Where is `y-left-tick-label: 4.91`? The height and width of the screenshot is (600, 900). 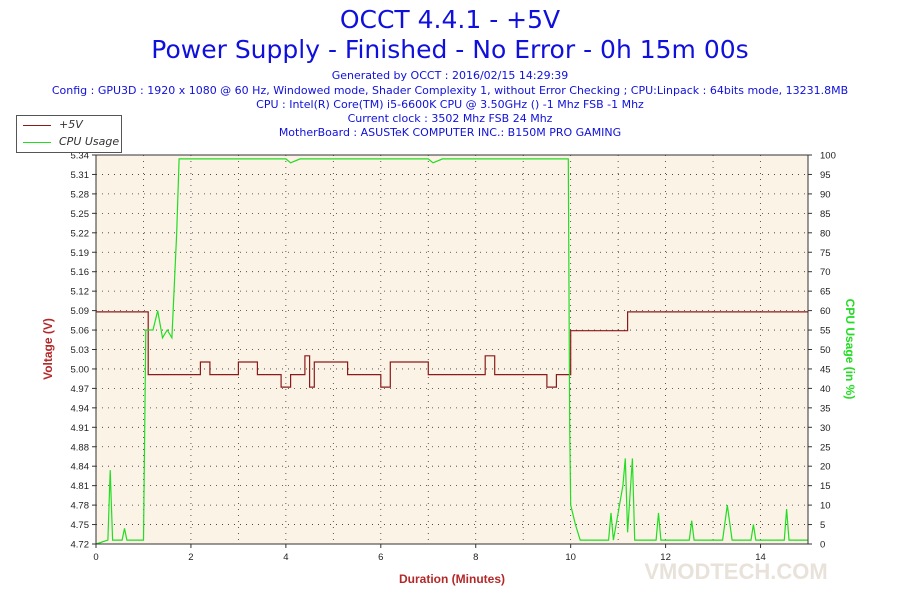
y-left-tick-label: 4.91 is located at coordinates (80, 428).